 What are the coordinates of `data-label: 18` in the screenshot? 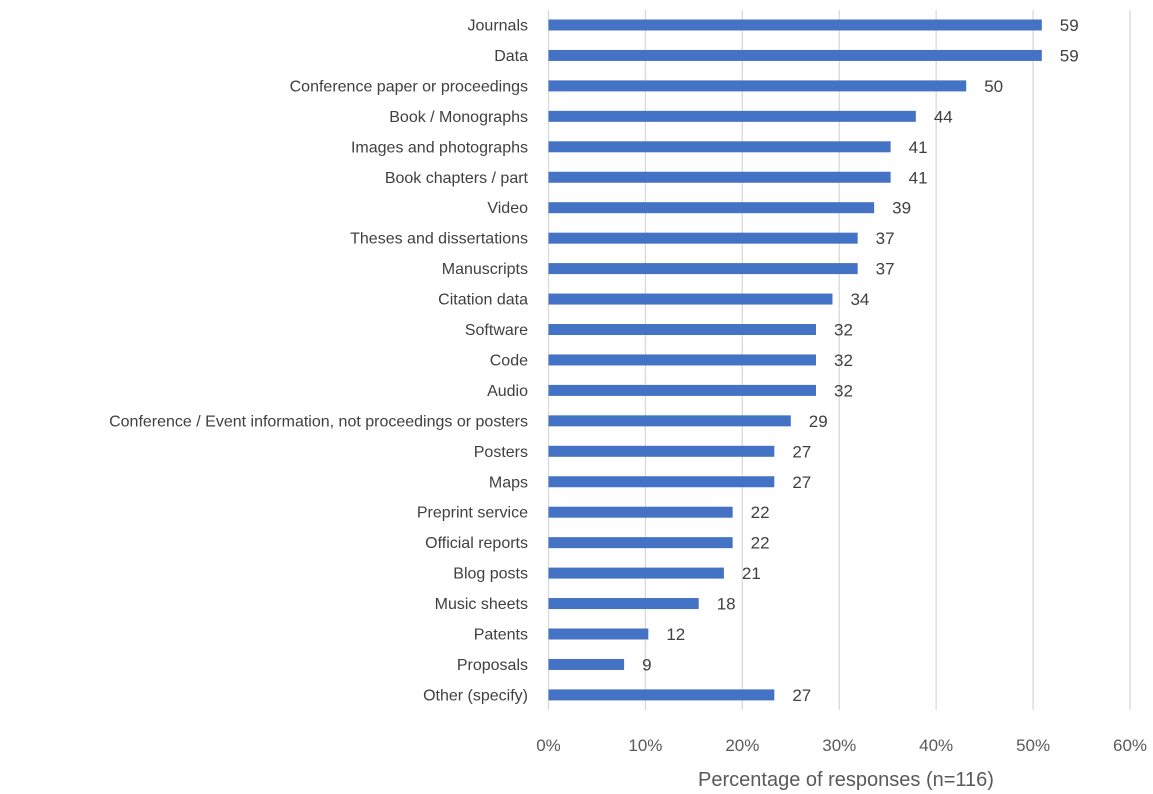 It's located at (726, 604).